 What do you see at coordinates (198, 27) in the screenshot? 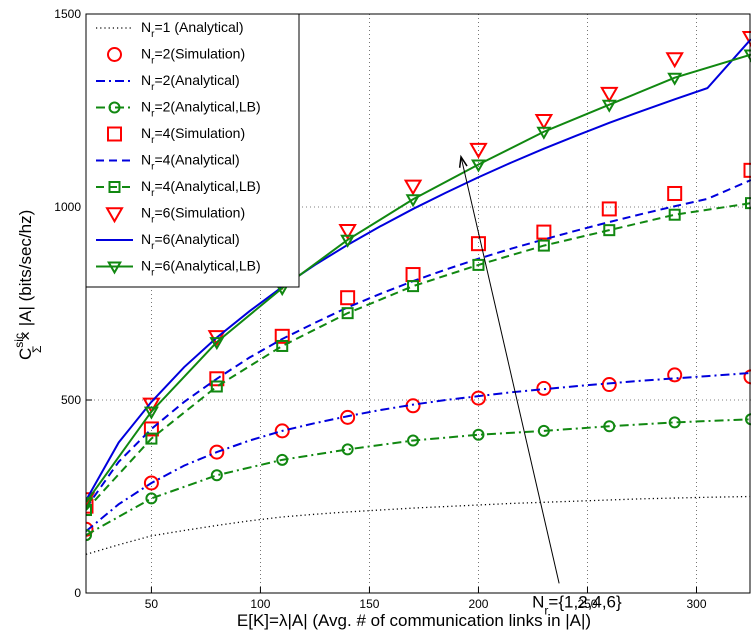
I see `legend-label-rest: =1 (Analytical)` at bounding box center [198, 27].